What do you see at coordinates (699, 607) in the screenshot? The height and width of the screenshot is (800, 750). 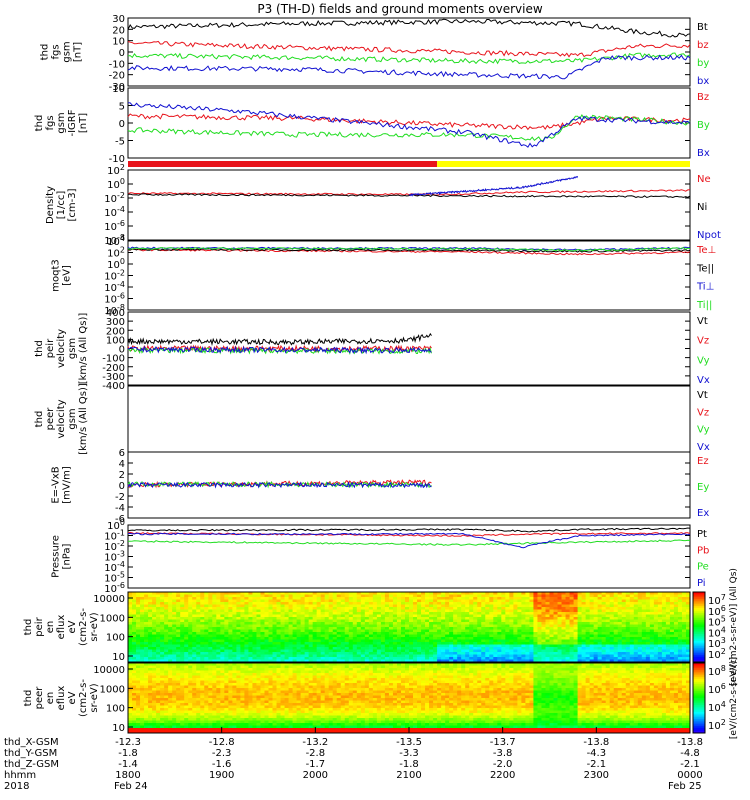 I see `colorbar-cell` at bounding box center [699, 607].